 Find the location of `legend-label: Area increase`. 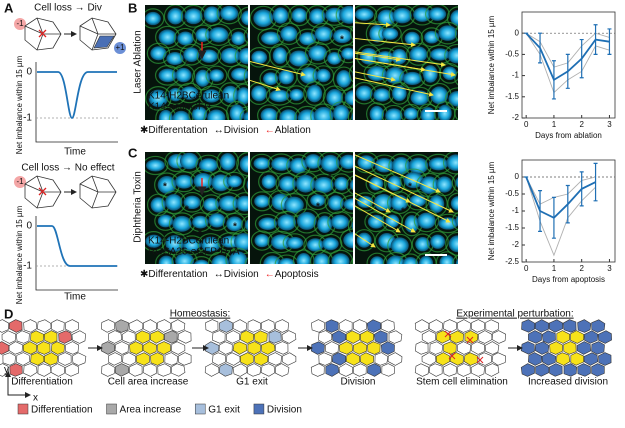

legend-label: Area increase is located at coordinates (151, 410).